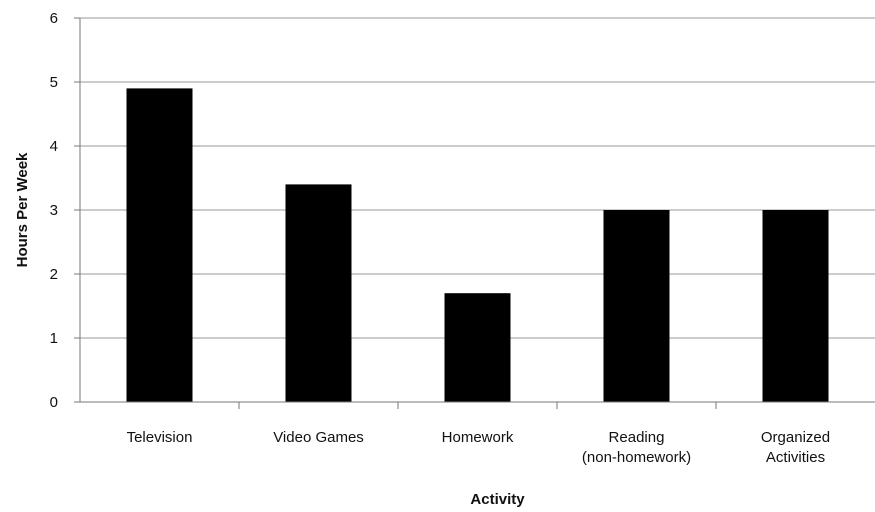 This screenshot has width=875, height=512. Describe the element at coordinates (497, 499) in the screenshot. I see `x-axis-title: Activity` at that location.